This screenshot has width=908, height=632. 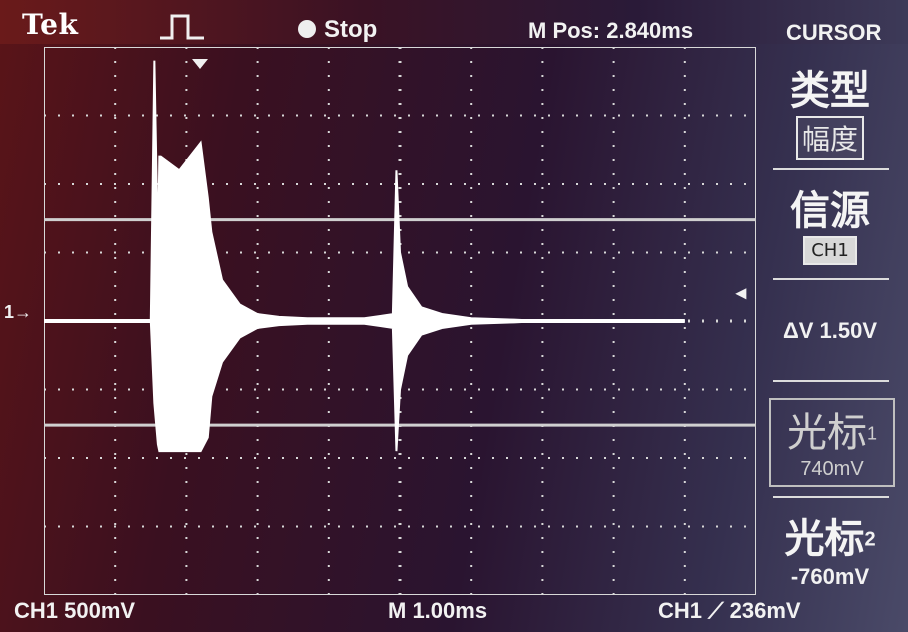 I want to click on cursor2-value: -760mV, so click(x=830, y=576).